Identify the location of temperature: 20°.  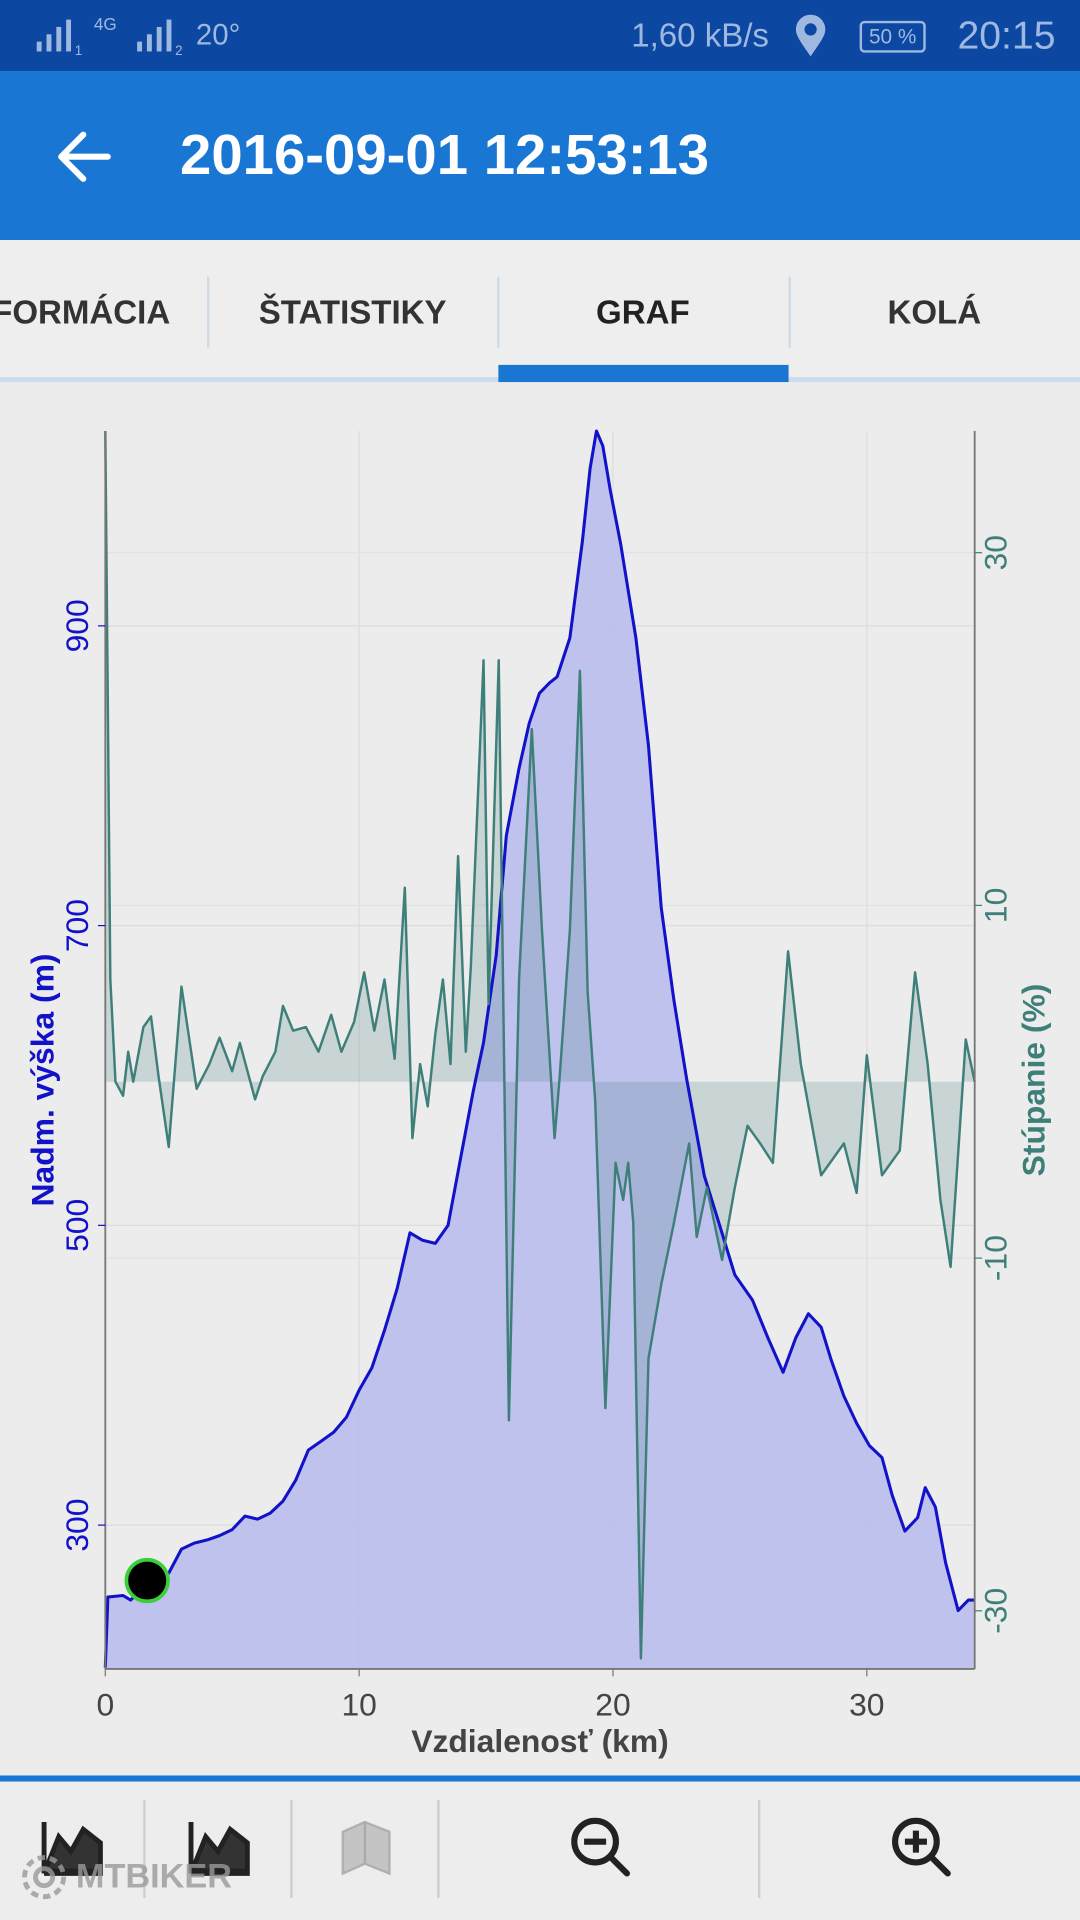
(218, 35).